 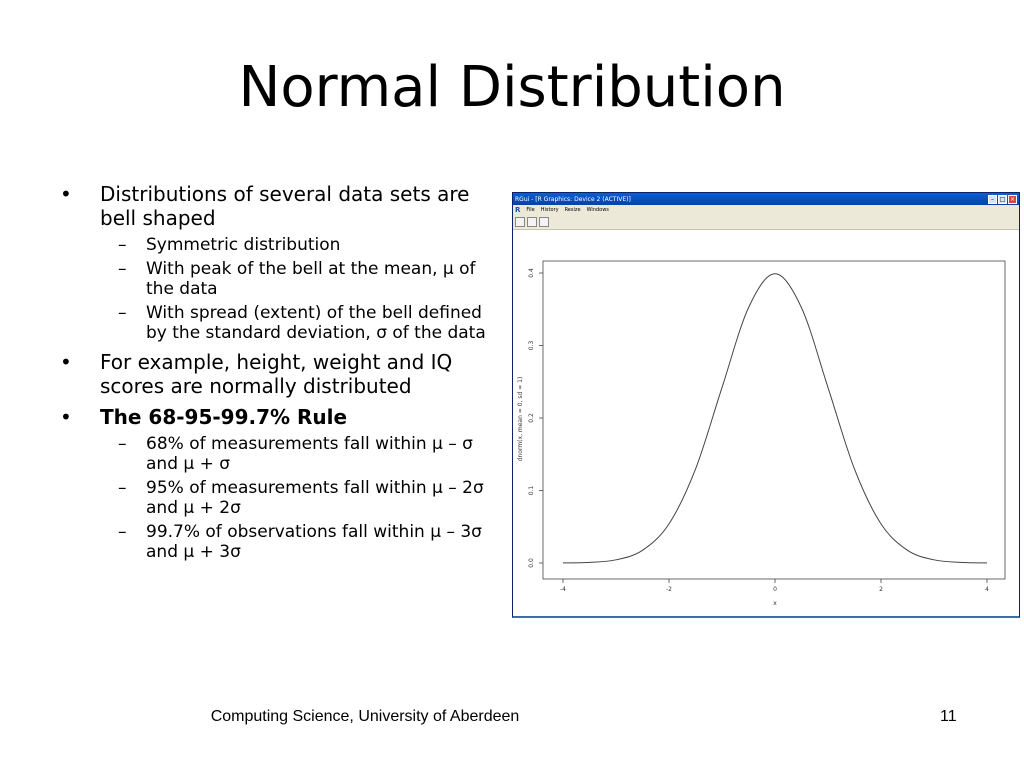 What do you see at coordinates (544, 222) in the screenshot?
I see `save-icon` at bounding box center [544, 222].